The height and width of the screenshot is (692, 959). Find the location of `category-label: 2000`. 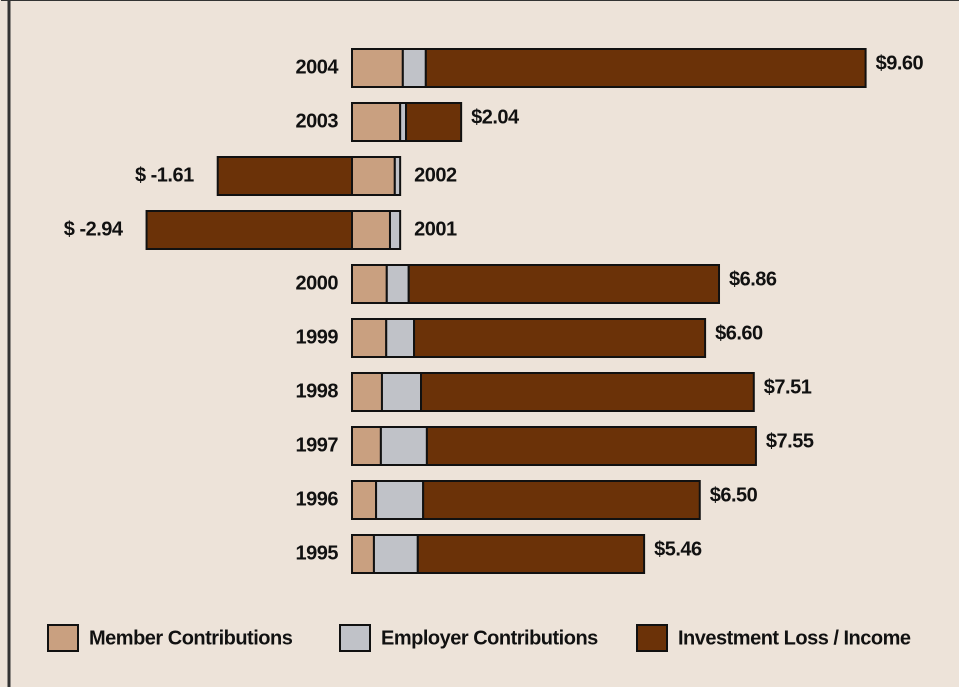

category-label: 2000 is located at coordinates (317, 283).